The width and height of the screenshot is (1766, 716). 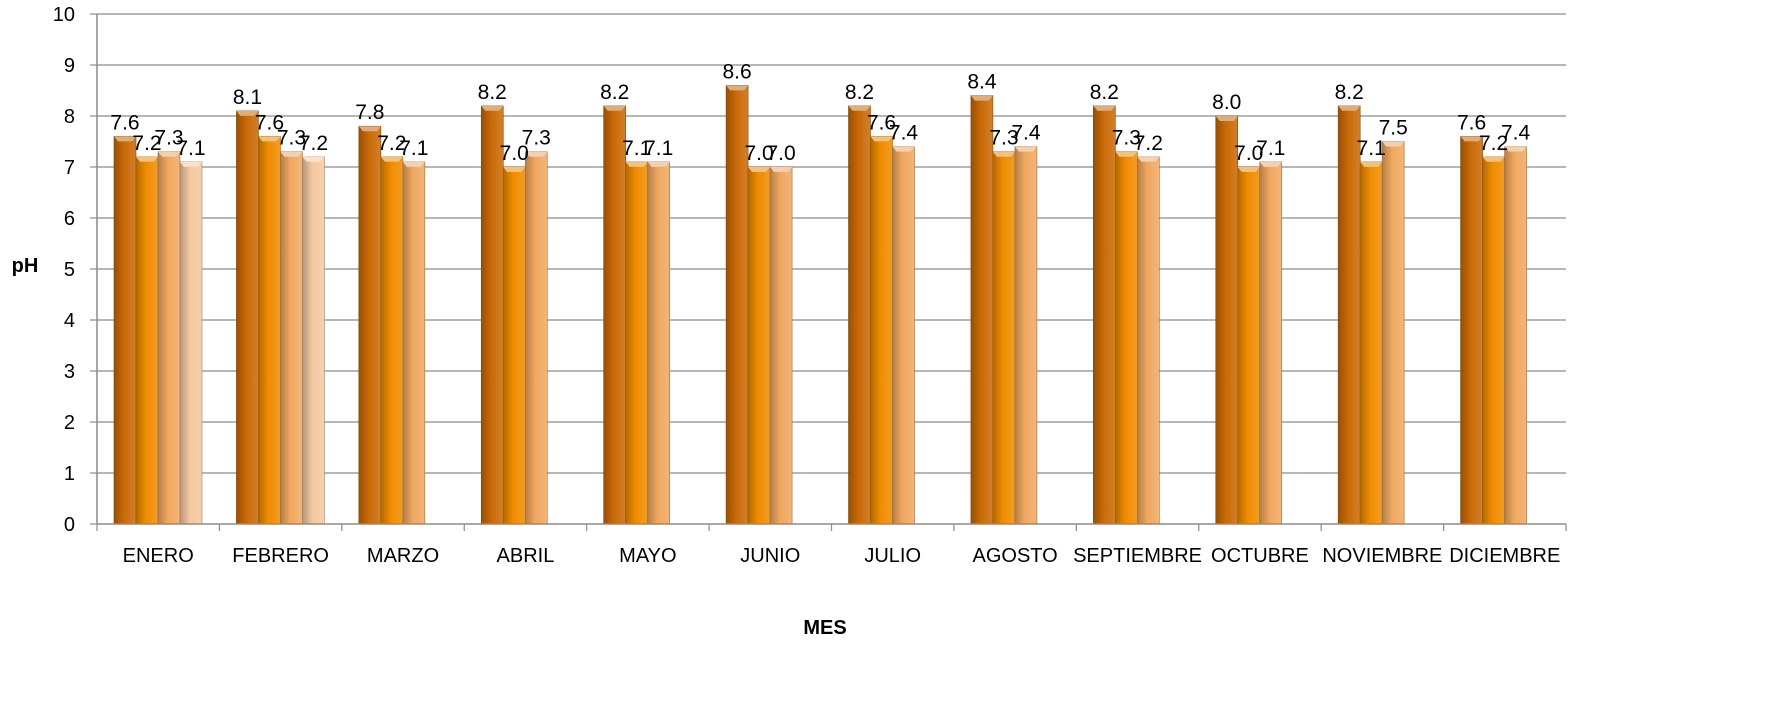 I want to click on x-tick-label: NOVIEMBRE, so click(x=1382, y=556).